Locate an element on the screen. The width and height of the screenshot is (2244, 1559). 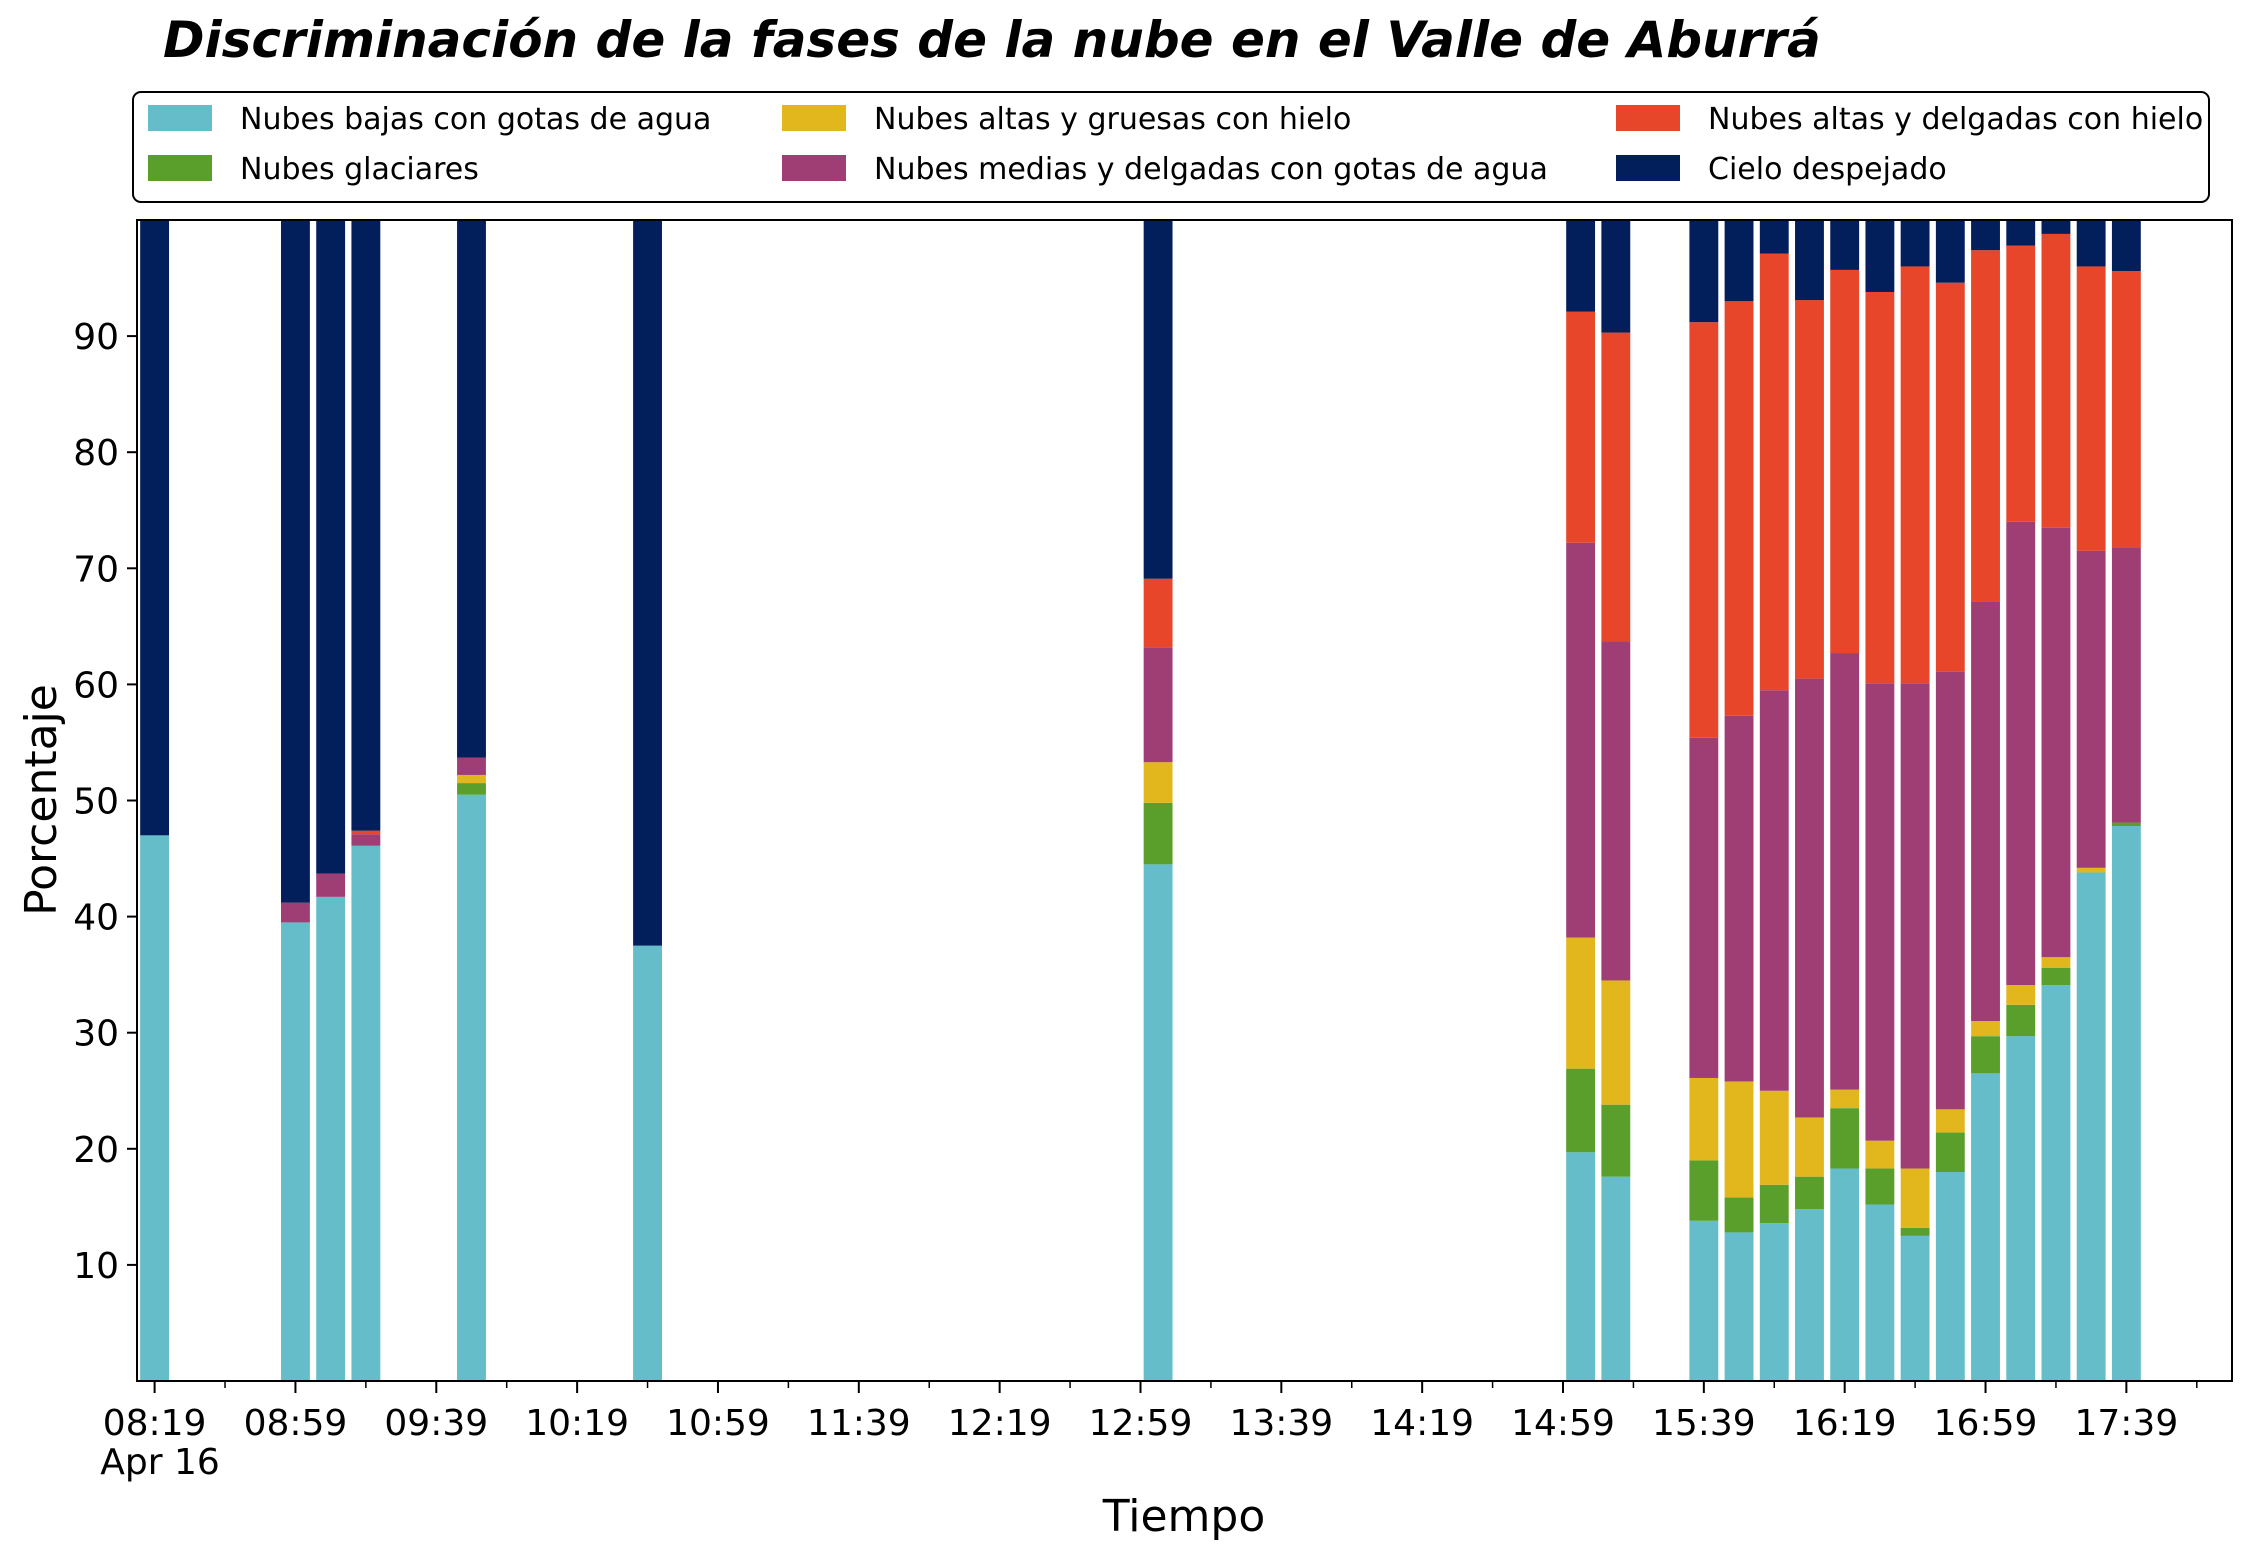
legend-label-5: Cielo despejado is located at coordinates (1827, 169).